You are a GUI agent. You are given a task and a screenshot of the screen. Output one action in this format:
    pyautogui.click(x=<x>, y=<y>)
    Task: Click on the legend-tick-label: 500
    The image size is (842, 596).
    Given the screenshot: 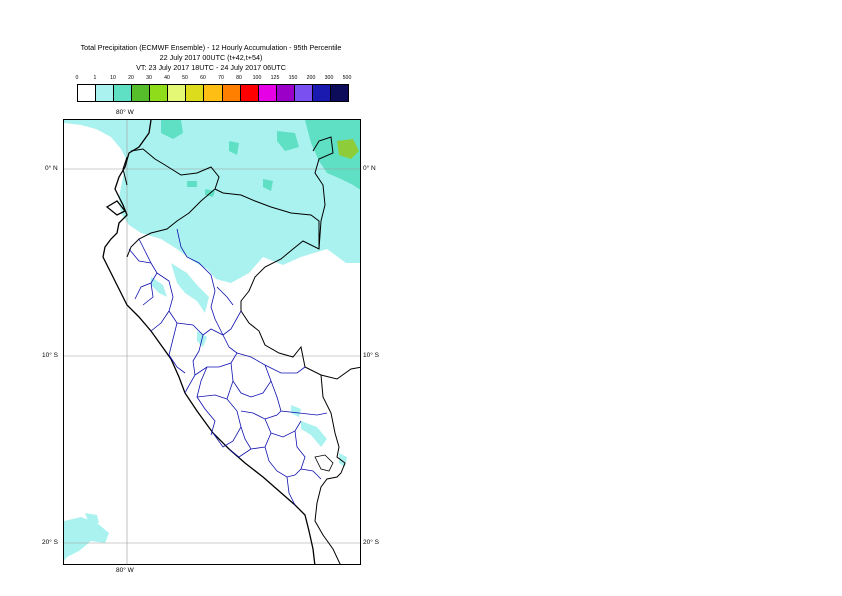 What is the action you would take?
    pyautogui.click(x=347, y=78)
    